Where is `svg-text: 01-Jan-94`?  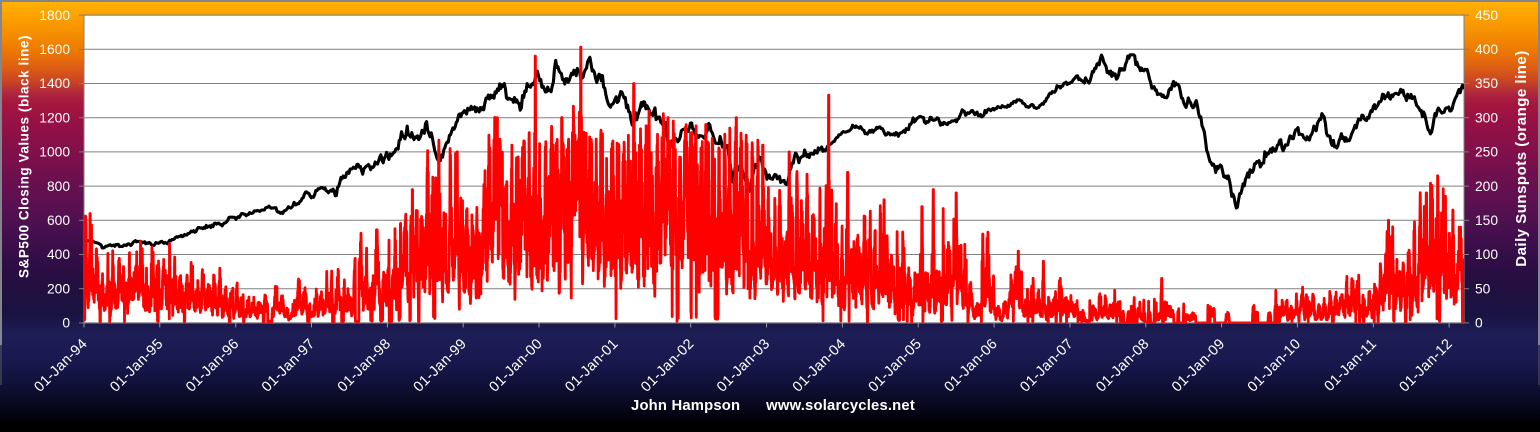
svg-text: 01-Jan-94 is located at coordinates (60, 365).